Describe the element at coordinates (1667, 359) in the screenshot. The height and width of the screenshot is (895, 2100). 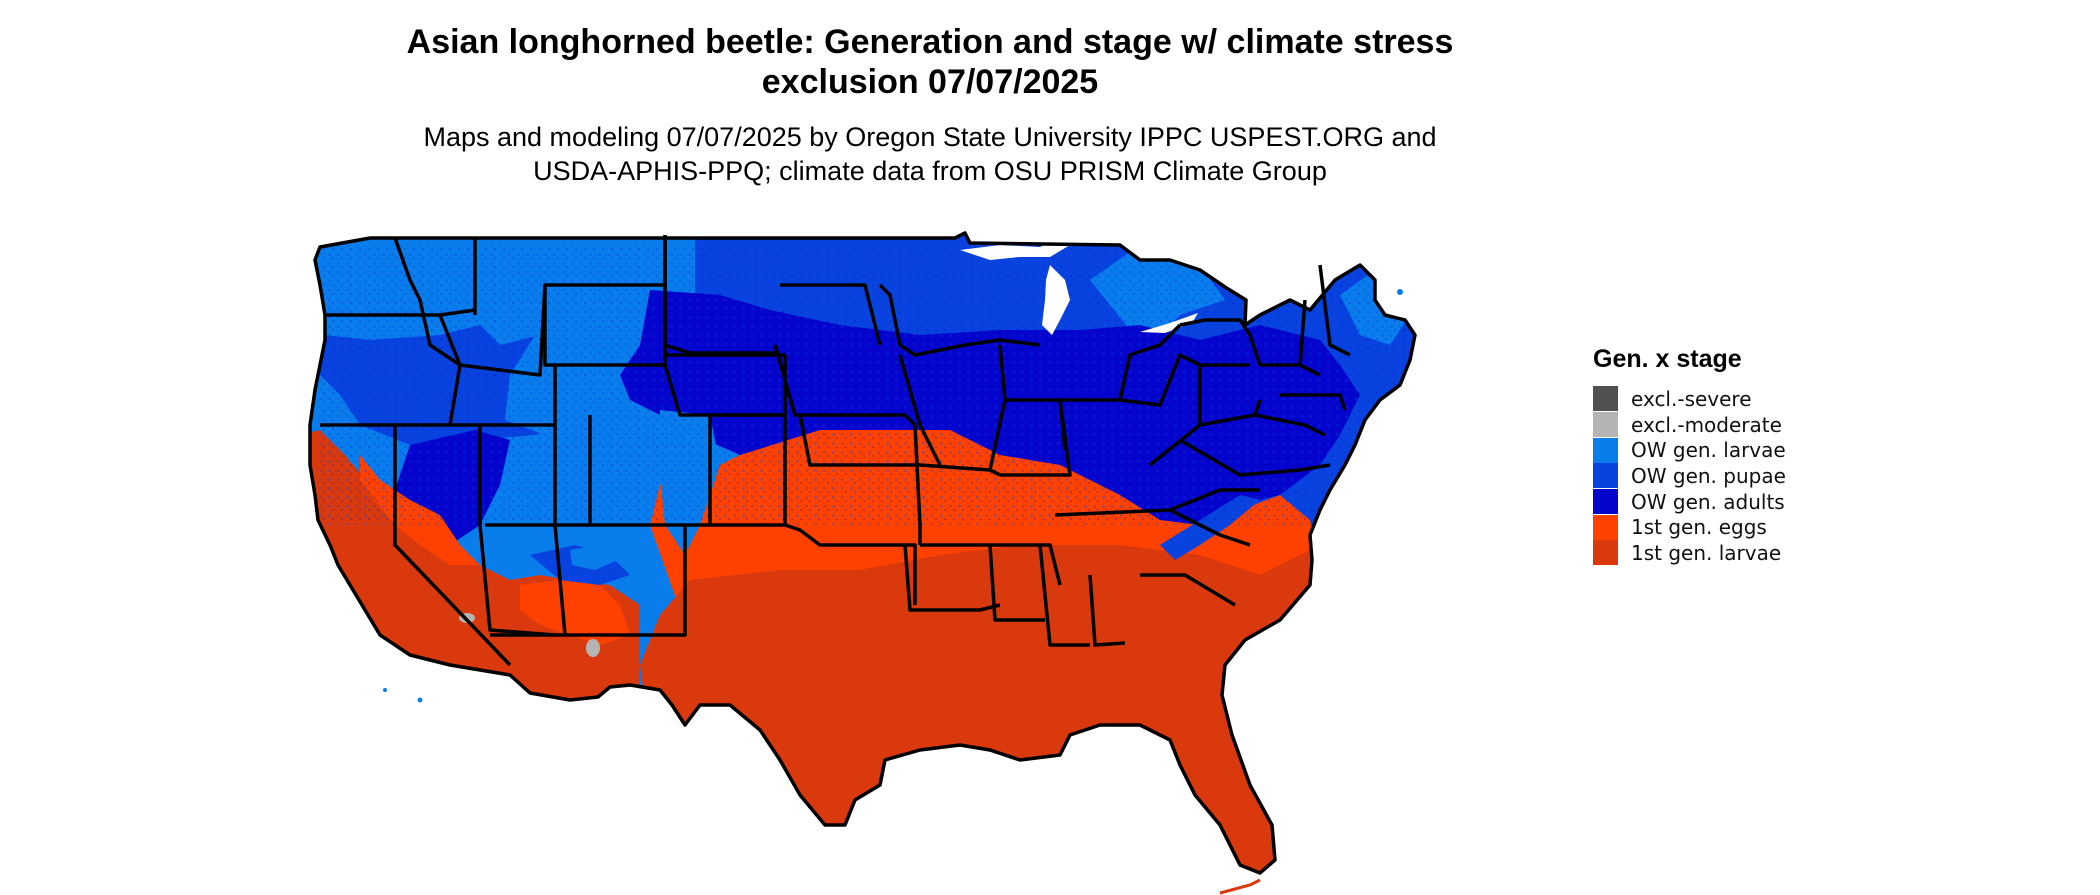
I see `legend-title: Gen. x stage` at that location.